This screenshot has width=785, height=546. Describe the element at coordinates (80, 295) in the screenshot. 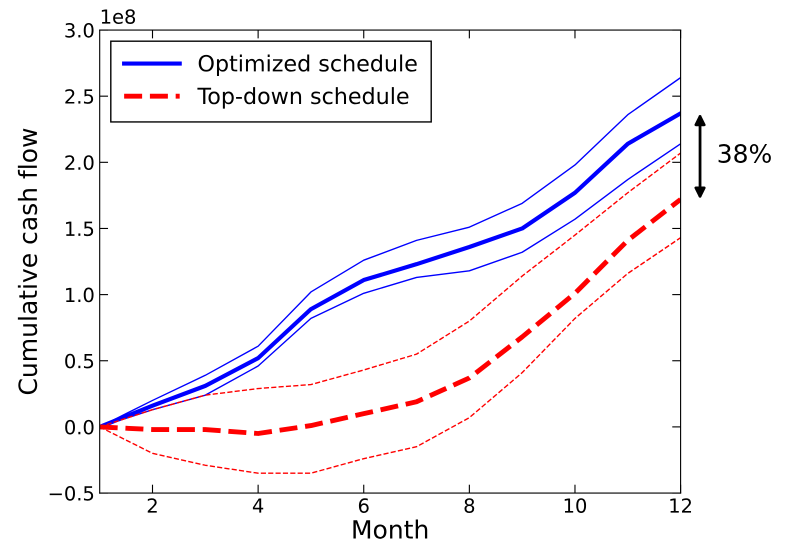

I see `y-tick-label: 1.0` at that location.